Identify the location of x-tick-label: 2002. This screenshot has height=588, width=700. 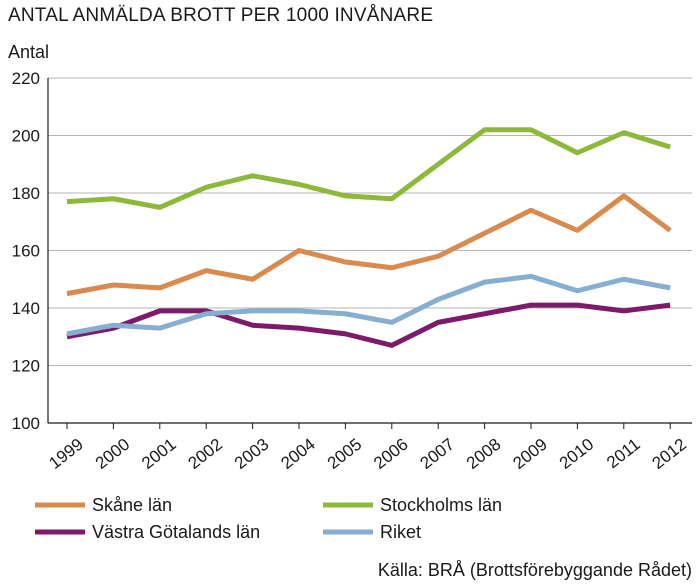
(206, 454).